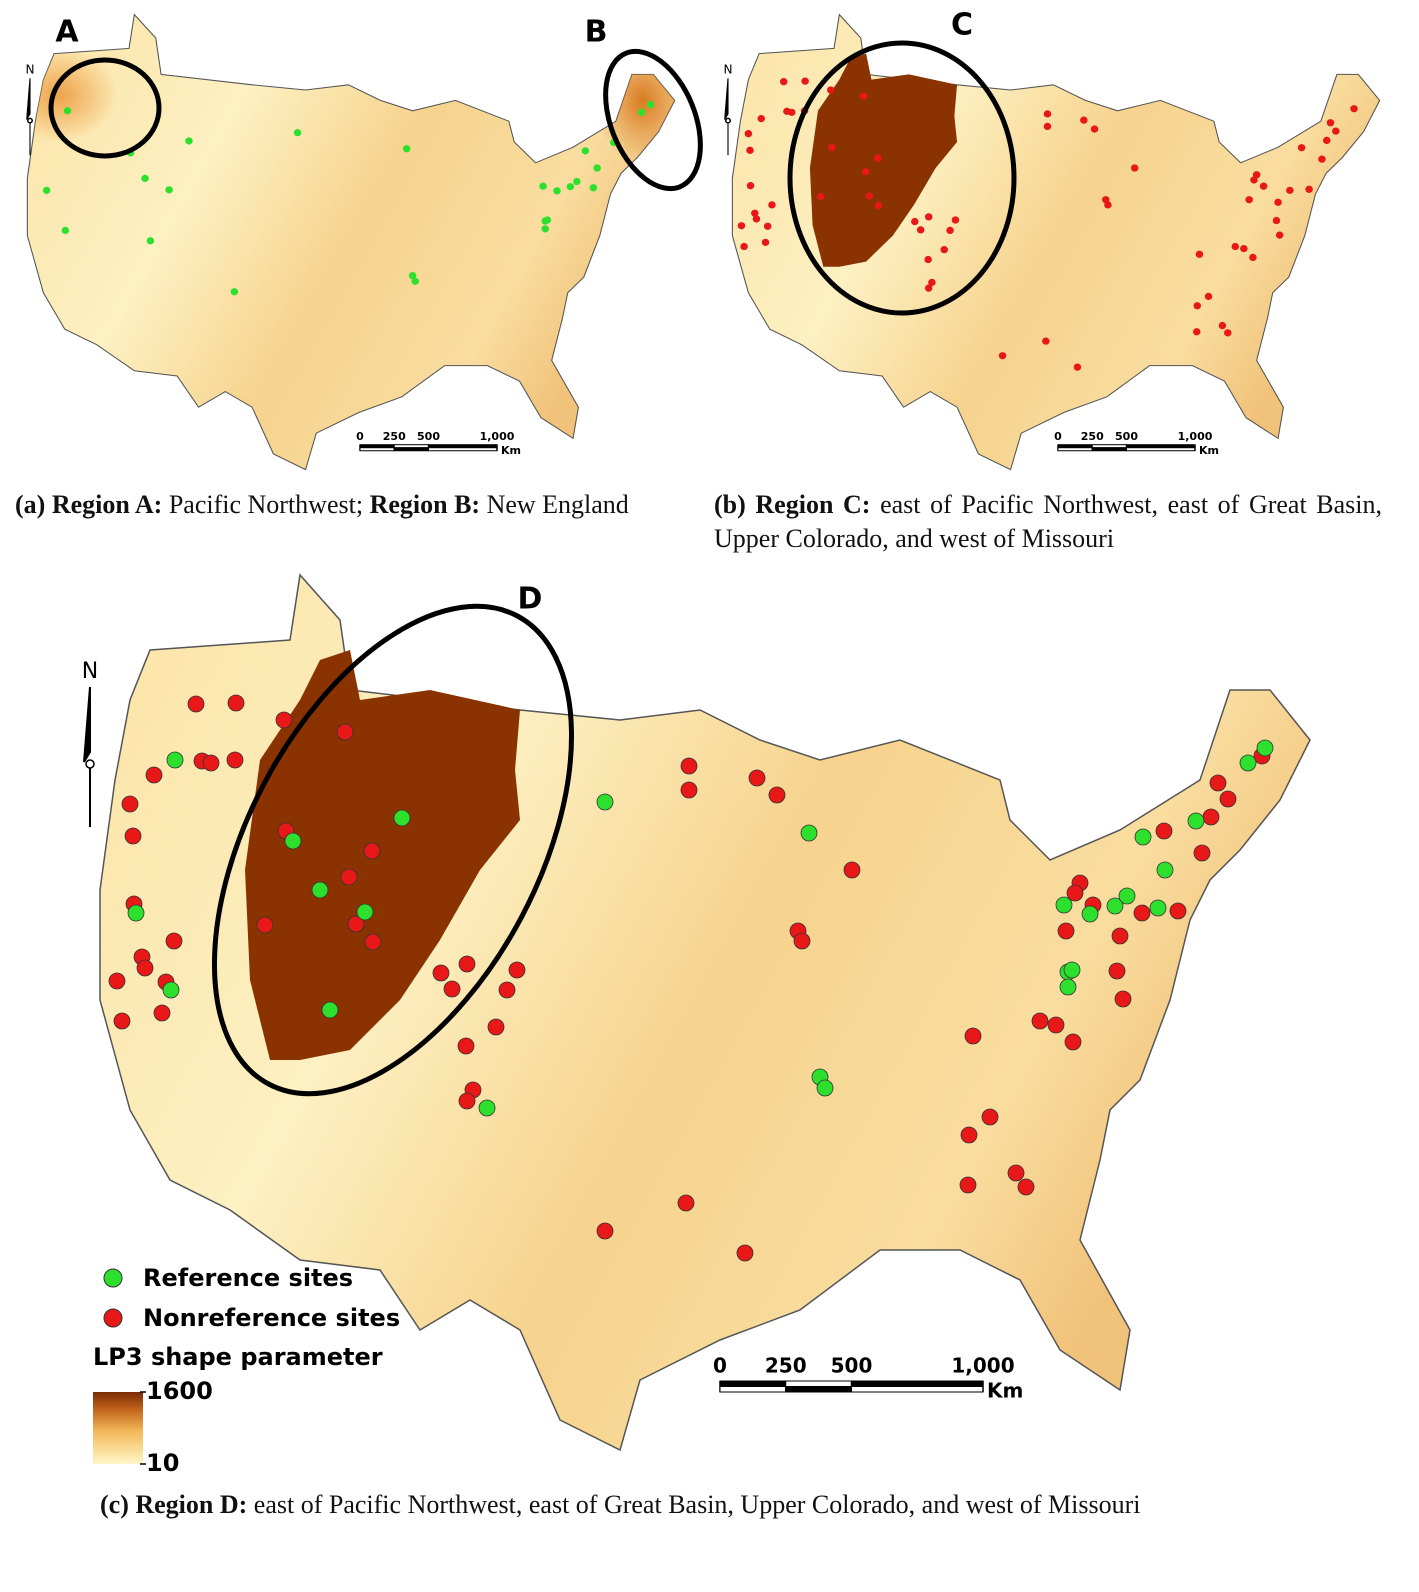 This screenshot has height=1592, width=1419. What do you see at coordinates (90, 671) in the screenshot?
I see `north-label: N` at bounding box center [90, 671].